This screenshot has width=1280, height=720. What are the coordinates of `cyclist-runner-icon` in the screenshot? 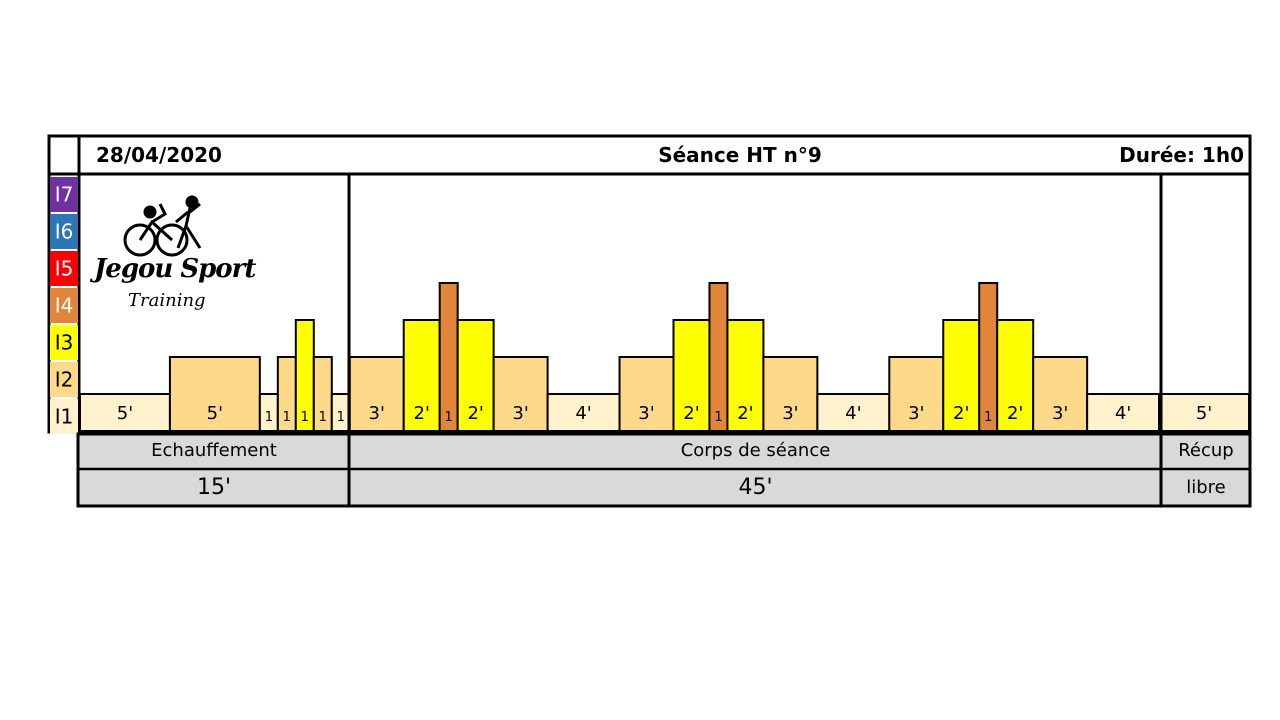 It's located at (162, 226).